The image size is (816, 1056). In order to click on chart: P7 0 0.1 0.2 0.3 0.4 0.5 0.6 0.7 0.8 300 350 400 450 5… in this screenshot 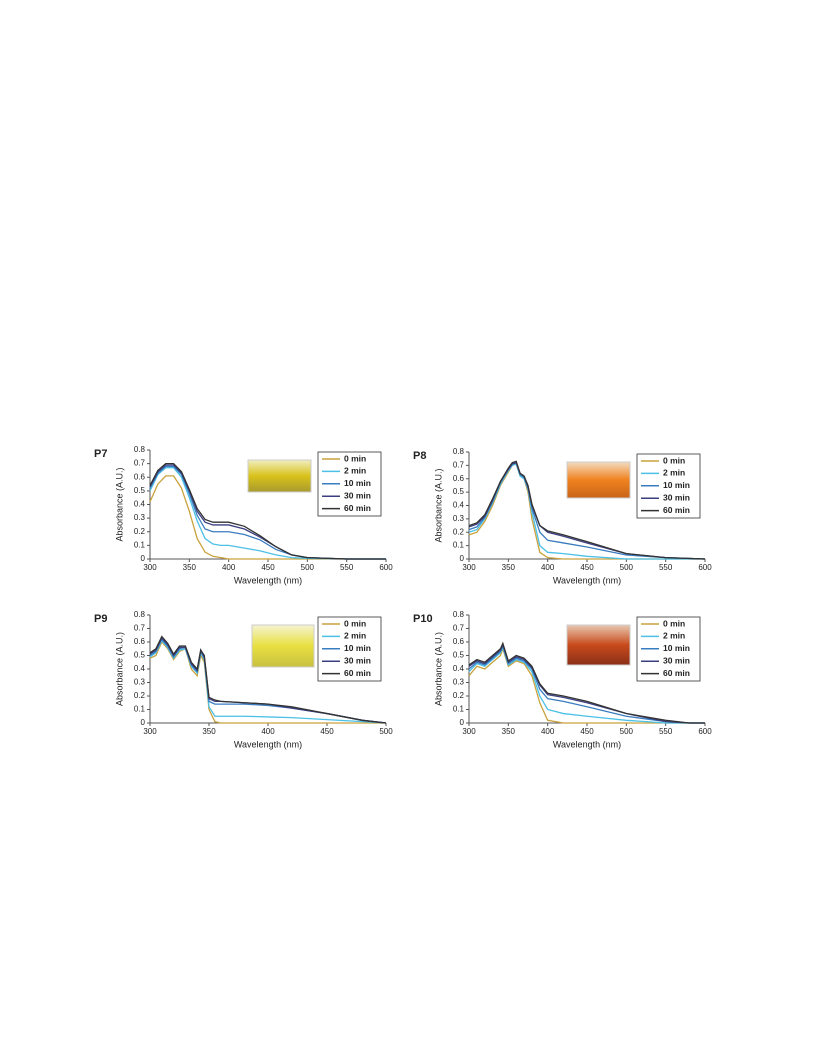, I will do `click(243, 515)`.